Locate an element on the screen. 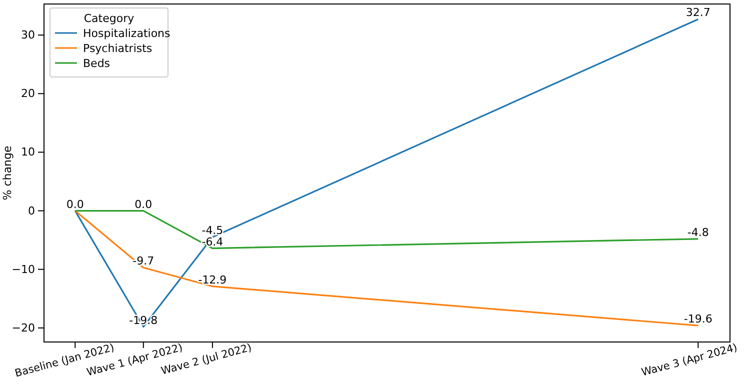  y-axis-title: % change is located at coordinates (7, 173).